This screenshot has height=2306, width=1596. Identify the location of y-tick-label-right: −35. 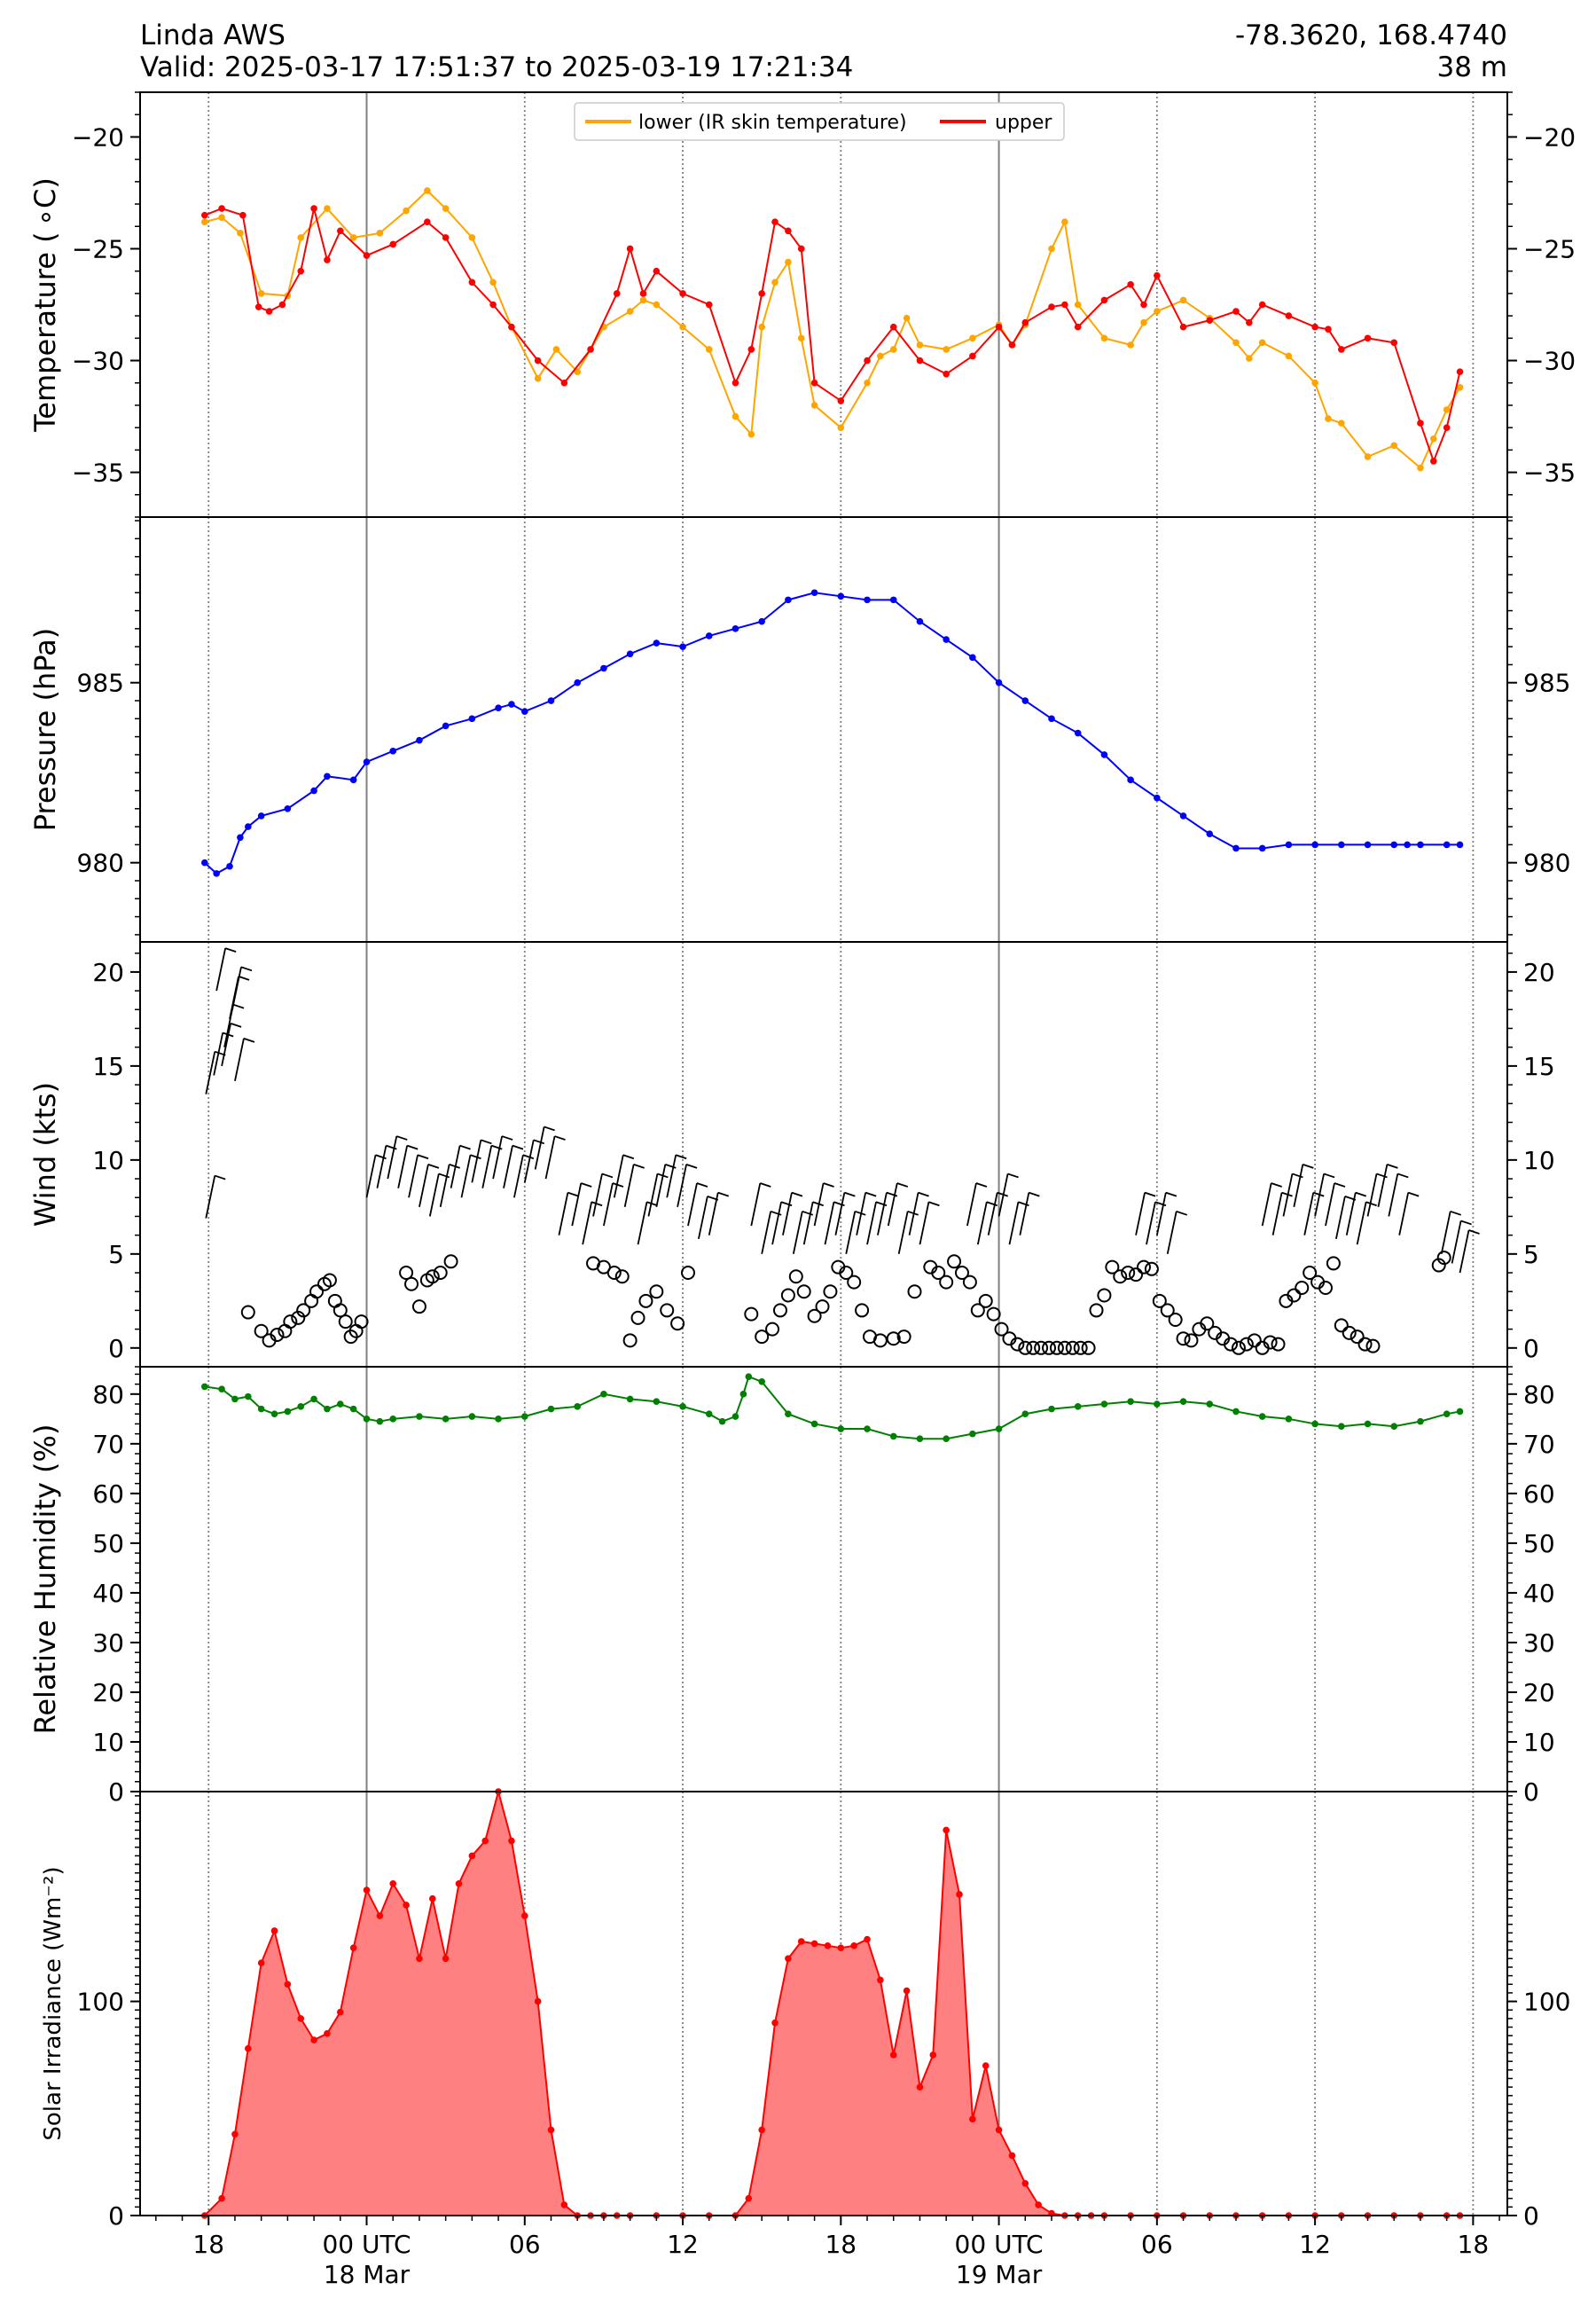
(1550, 474).